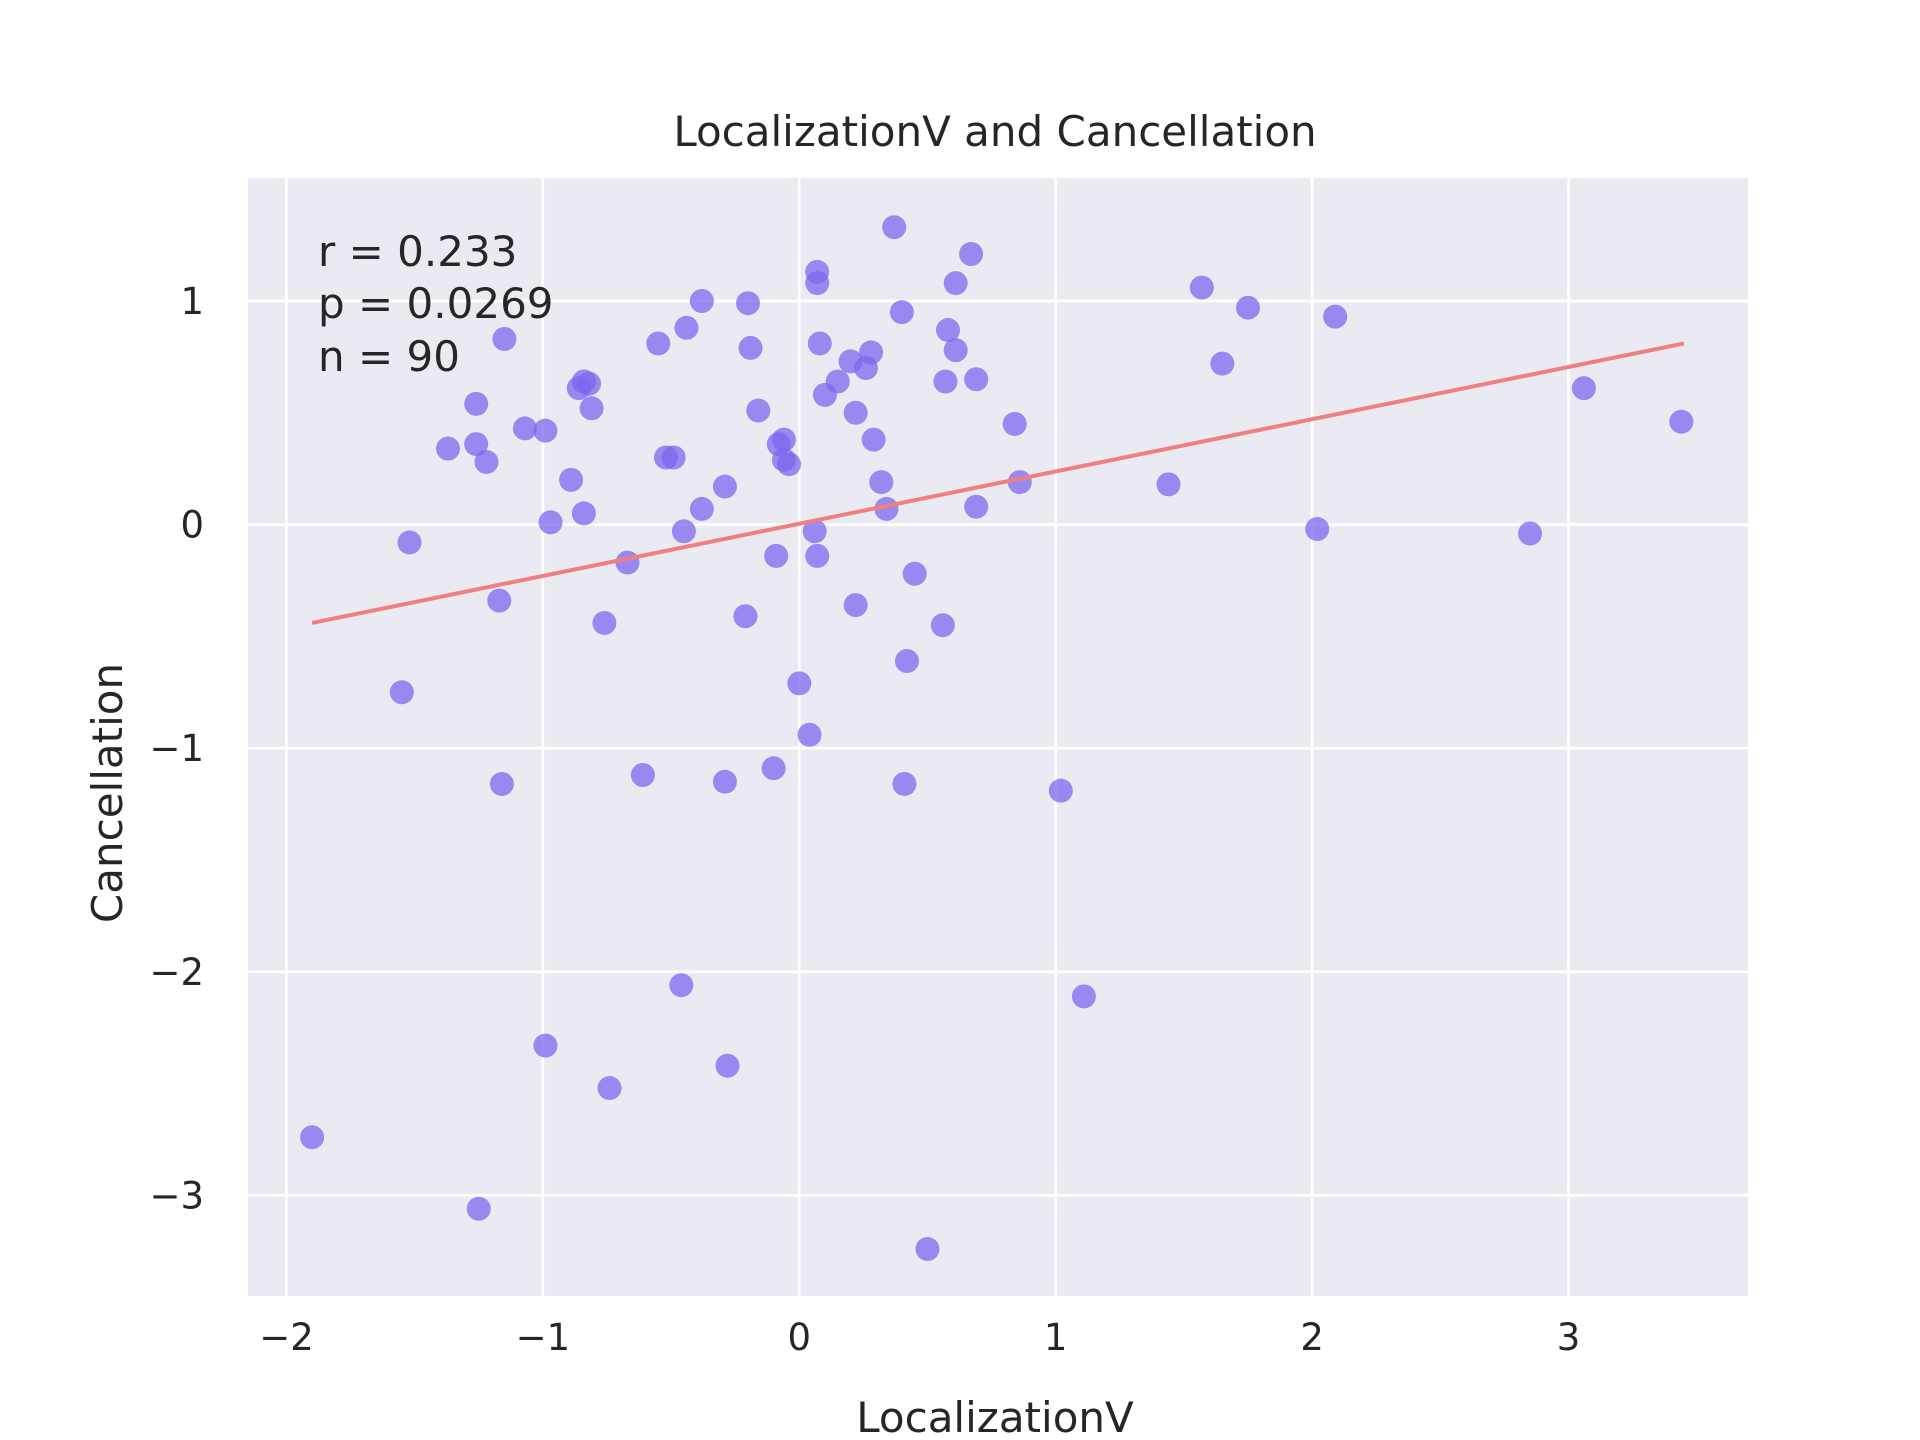 The image size is (1920, 1440). What do you see at coordinates (176, 972) in the screenshot?
I see `y-tick-label: −2` at bounding box center [176, 972].